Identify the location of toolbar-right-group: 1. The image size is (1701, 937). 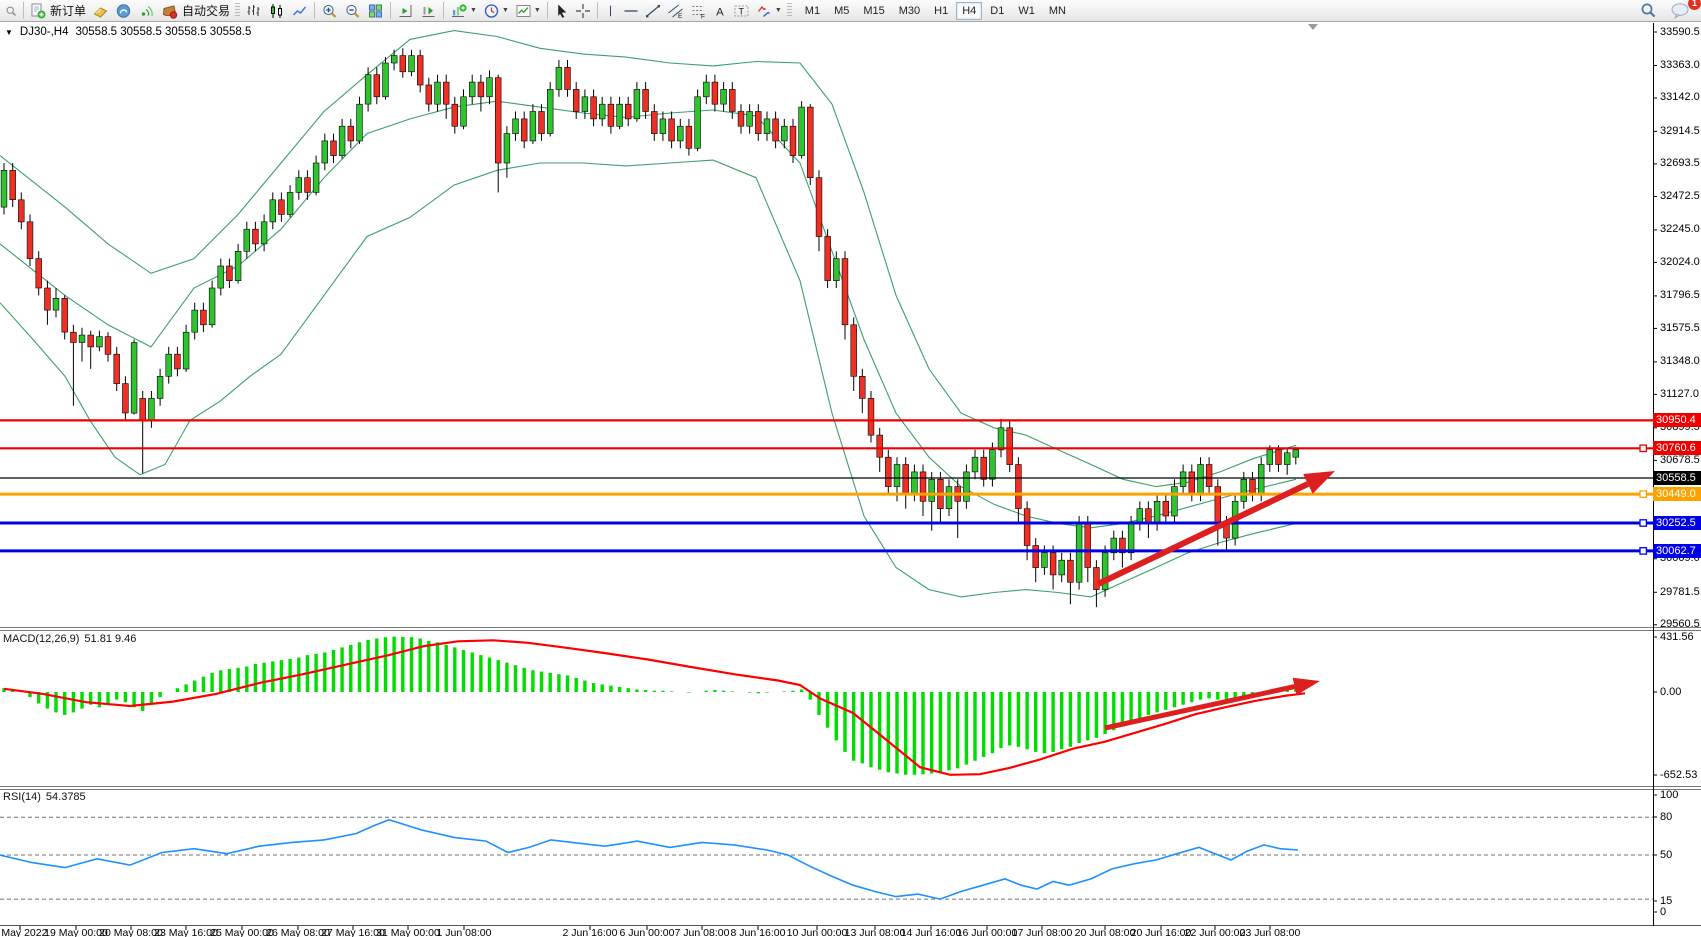
(1669, 10).